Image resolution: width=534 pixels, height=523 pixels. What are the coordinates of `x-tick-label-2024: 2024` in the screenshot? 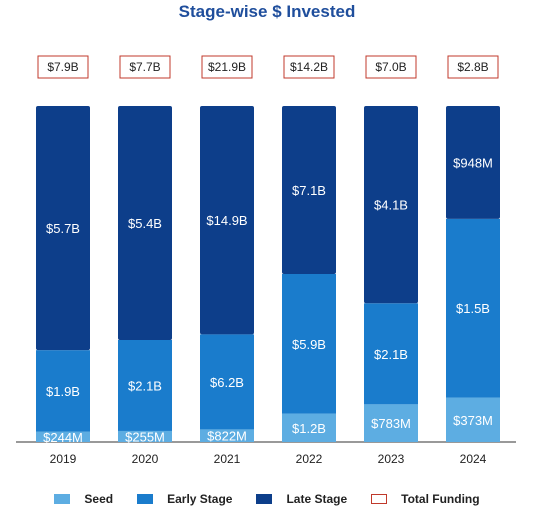 It's located at (473, 459).